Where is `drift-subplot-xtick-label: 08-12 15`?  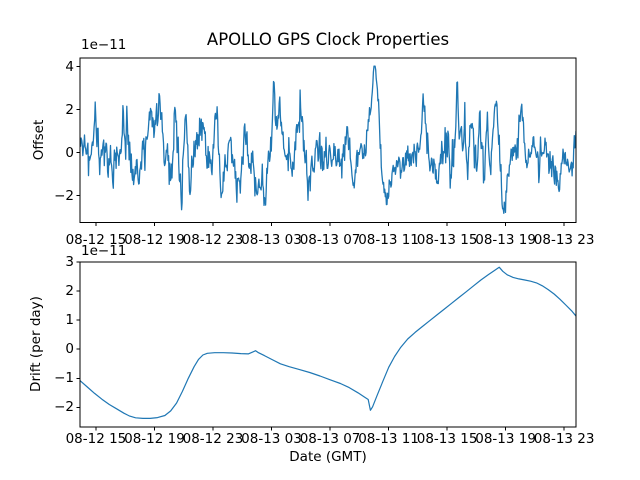 drift-subplot-xtick-label: 08-12 15 is located at coordinates (96, 438).